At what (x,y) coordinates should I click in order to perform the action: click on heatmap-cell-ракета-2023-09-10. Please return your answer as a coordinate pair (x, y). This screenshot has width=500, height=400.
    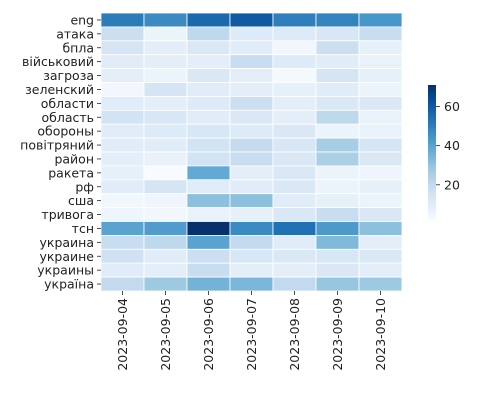
    Looking at the image, I should click on (380, 173).